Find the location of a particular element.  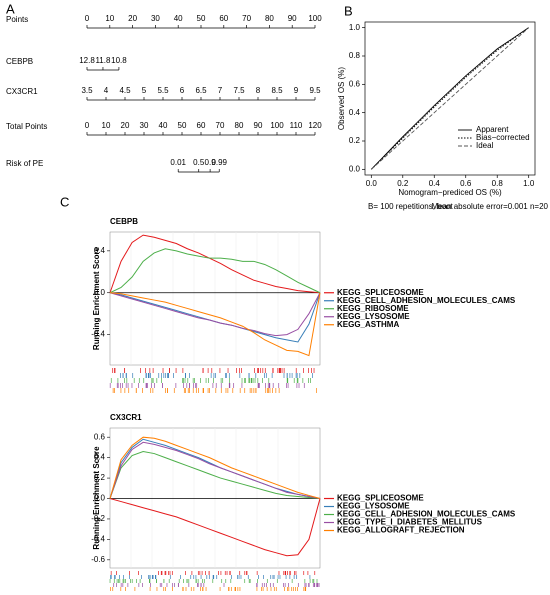

tick-label: 8 is located at coordinates (258, 90).